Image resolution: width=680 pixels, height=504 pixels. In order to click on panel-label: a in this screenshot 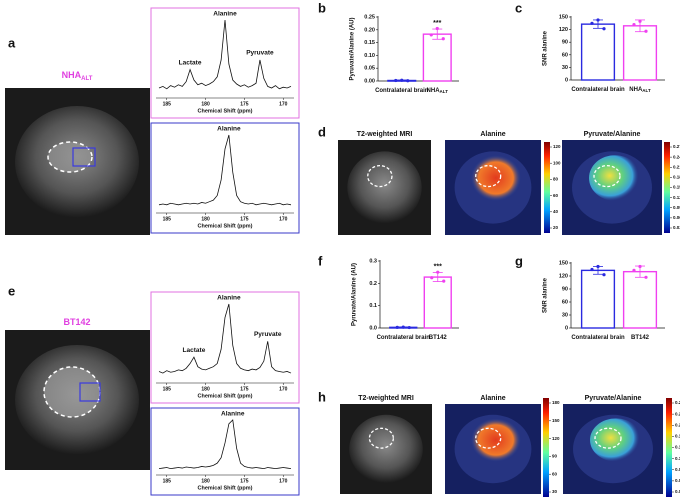, I will do `click(12, 42)`.